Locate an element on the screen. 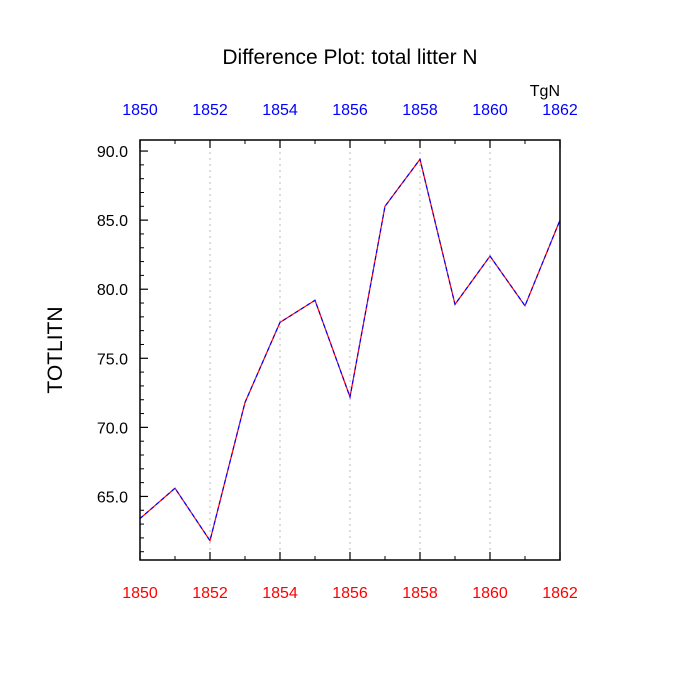 The width and height of the screenshot is (700, 700). x-tick-label-top: 1854 is located at coordinates (280, 110).